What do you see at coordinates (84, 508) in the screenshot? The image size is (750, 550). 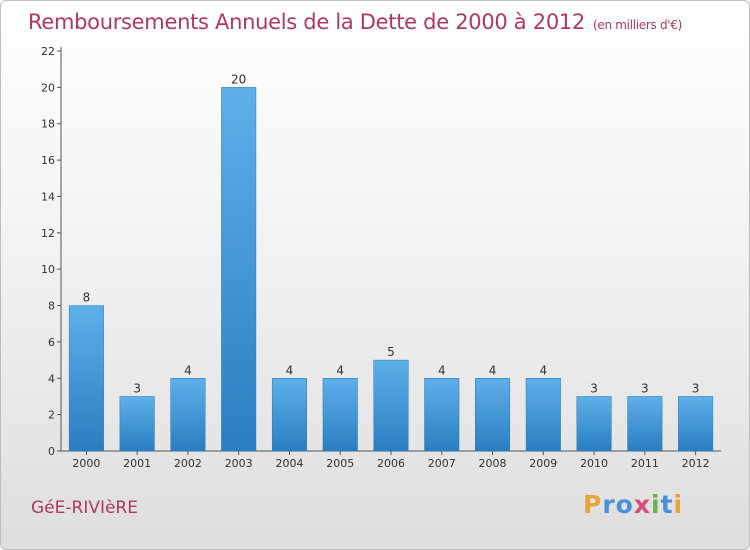 I see `commune-name: GéE-RIVIèRE` at bounding box center [84, 508].